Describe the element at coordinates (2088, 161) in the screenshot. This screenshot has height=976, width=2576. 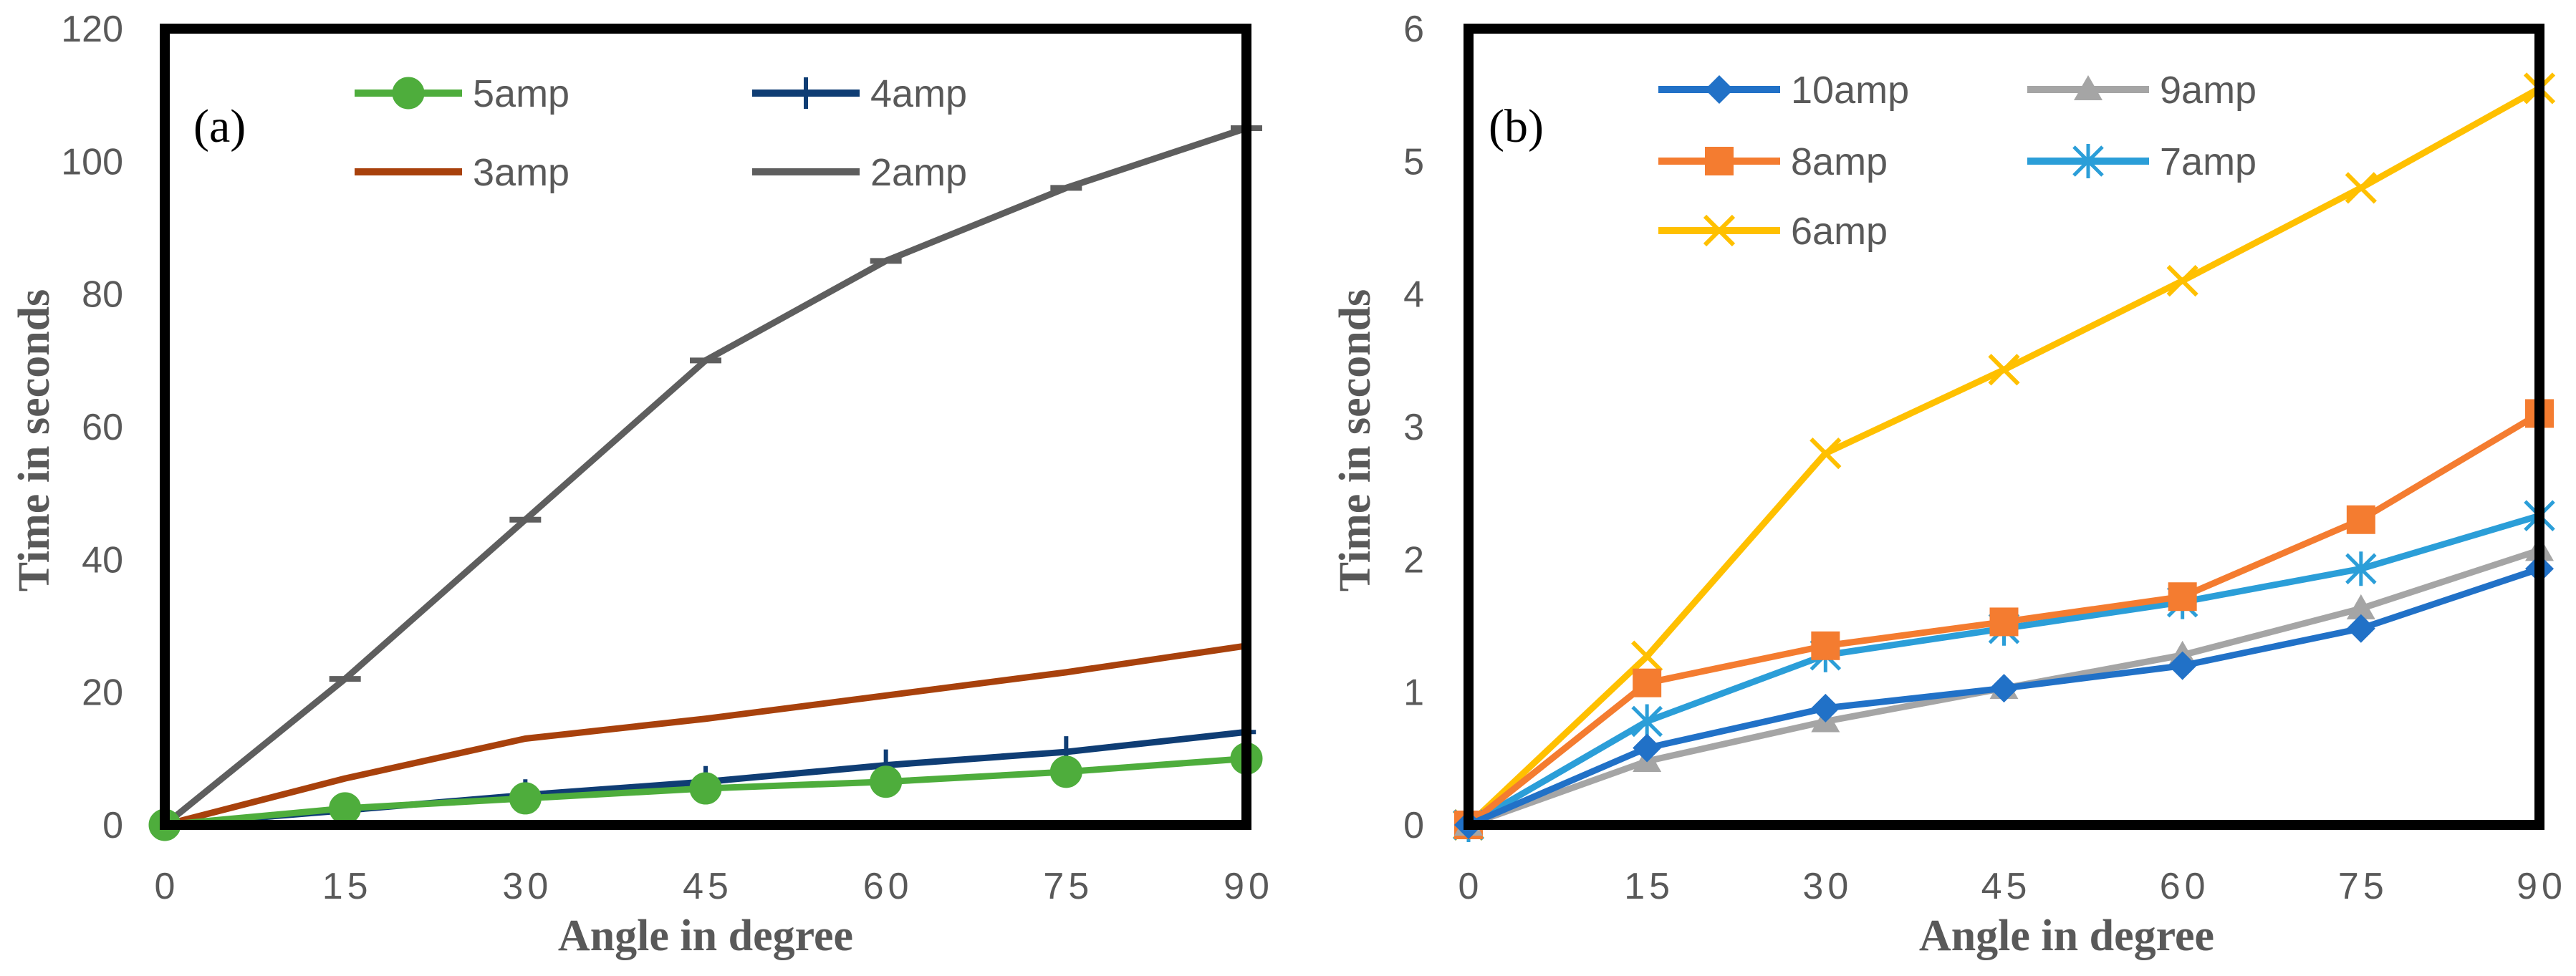
I see `legend-marker-7amp` at that location.